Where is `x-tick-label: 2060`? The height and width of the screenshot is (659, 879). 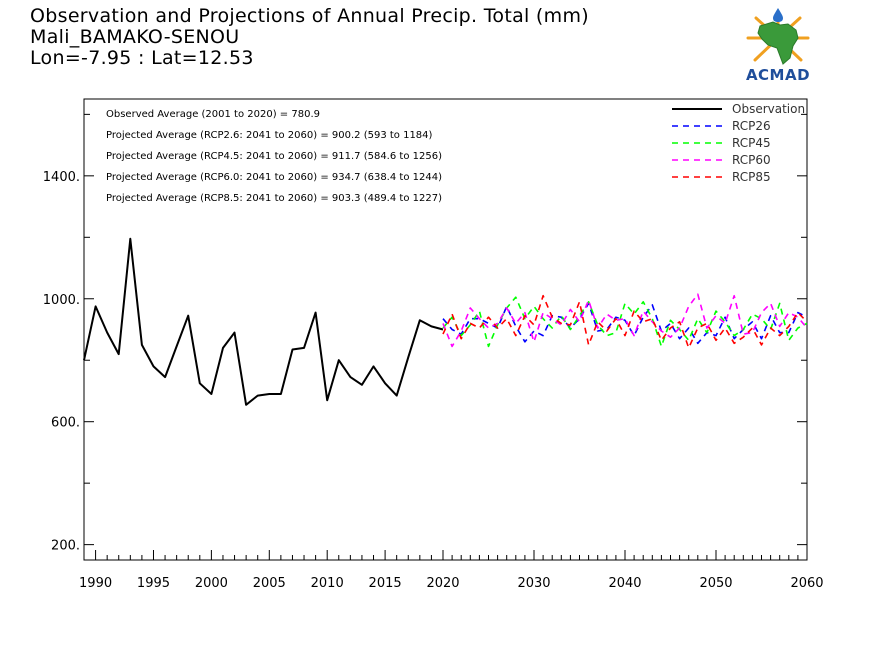
x-tick-label: 2060 is located at coordinates (806, 583).